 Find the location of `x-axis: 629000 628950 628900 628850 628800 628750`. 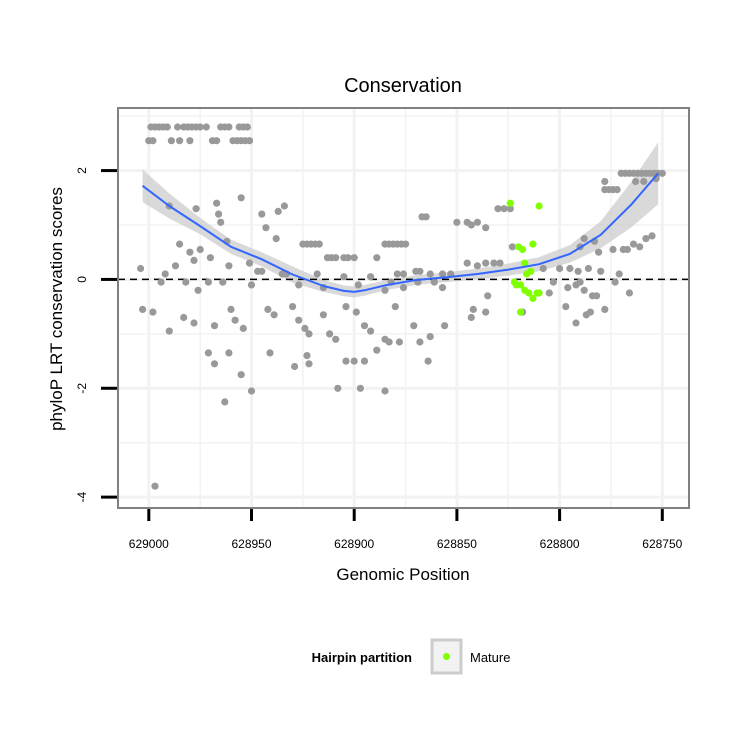

x-axis: 629000 628950 628900 628850 628800 628750 is located at coordinates (406, 530).